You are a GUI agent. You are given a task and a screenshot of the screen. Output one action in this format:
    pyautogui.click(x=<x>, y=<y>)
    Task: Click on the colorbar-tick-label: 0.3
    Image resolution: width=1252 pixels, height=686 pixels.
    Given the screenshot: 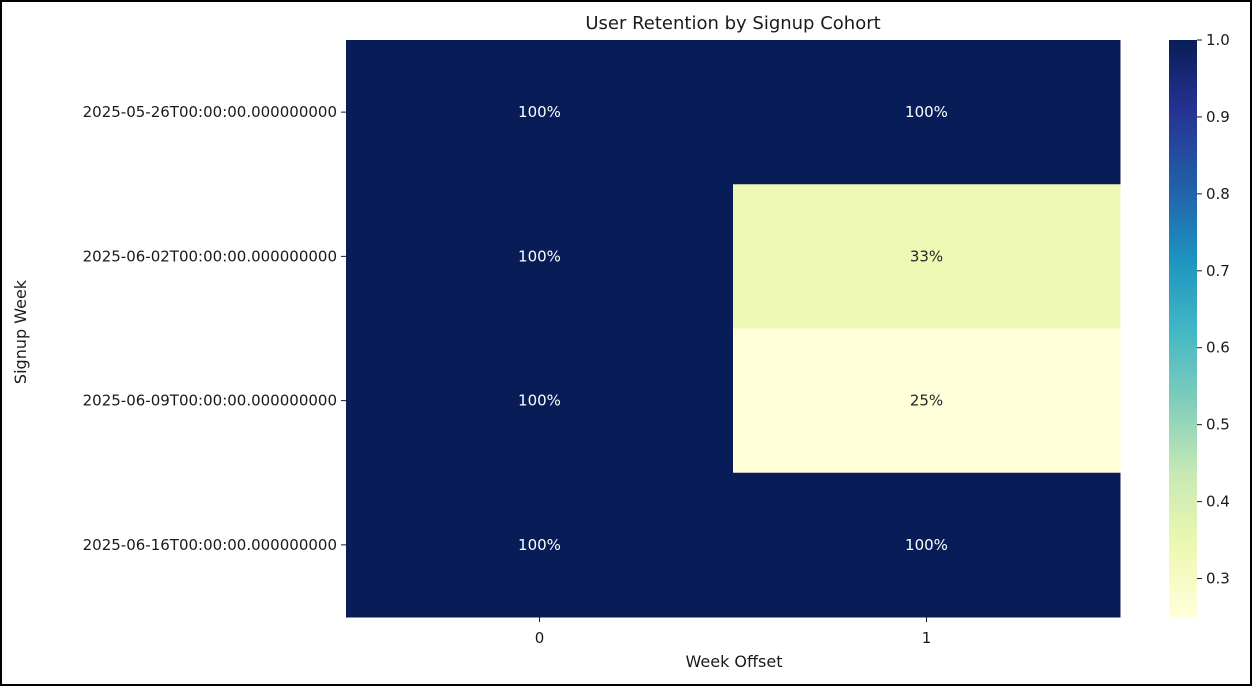 What is the action you would take?
    pyautogui.click(x=1218, y=579)
    